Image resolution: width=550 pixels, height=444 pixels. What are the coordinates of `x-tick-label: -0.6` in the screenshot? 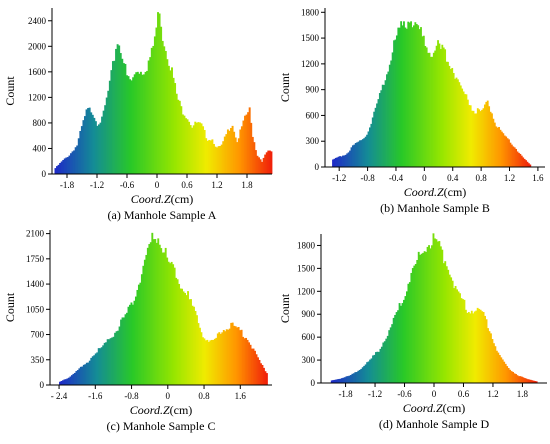 It's located at (404, 394).